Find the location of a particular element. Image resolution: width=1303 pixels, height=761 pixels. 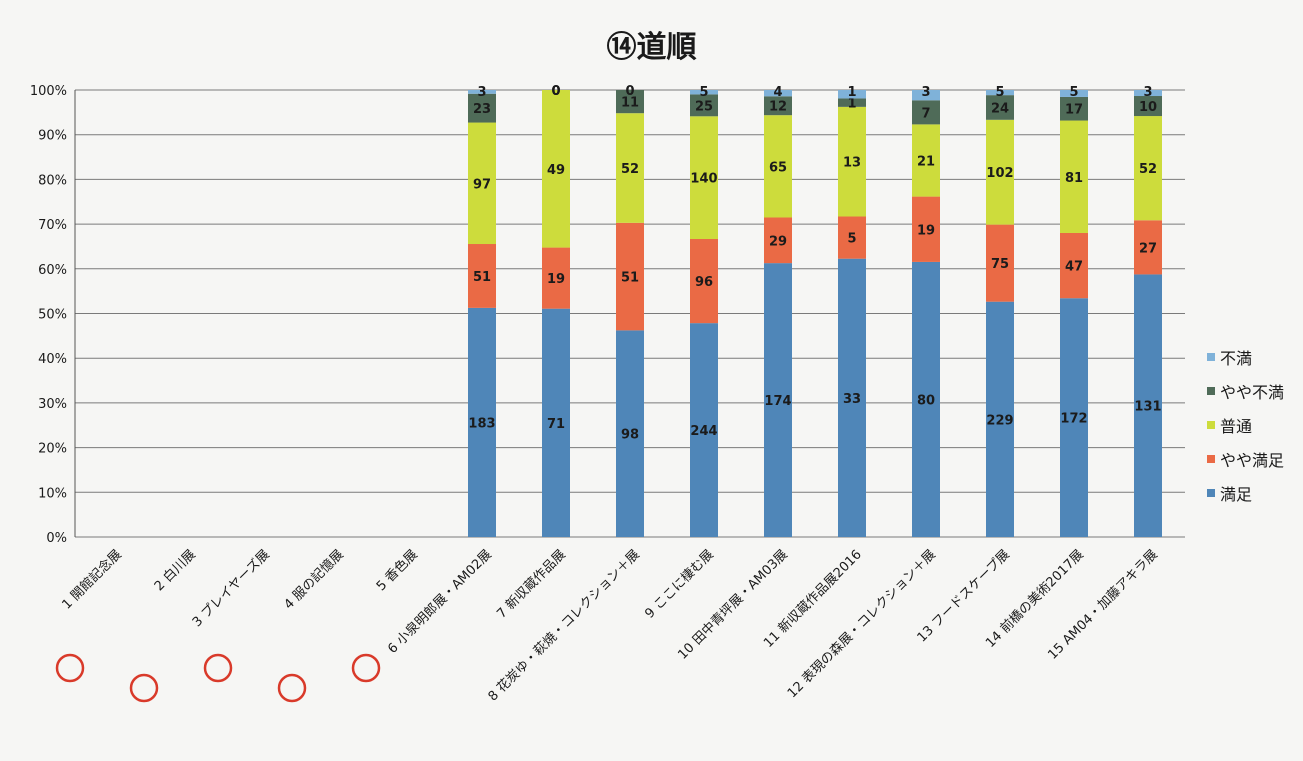

y-tick-label: 90% is located at coordinates (52, 136).